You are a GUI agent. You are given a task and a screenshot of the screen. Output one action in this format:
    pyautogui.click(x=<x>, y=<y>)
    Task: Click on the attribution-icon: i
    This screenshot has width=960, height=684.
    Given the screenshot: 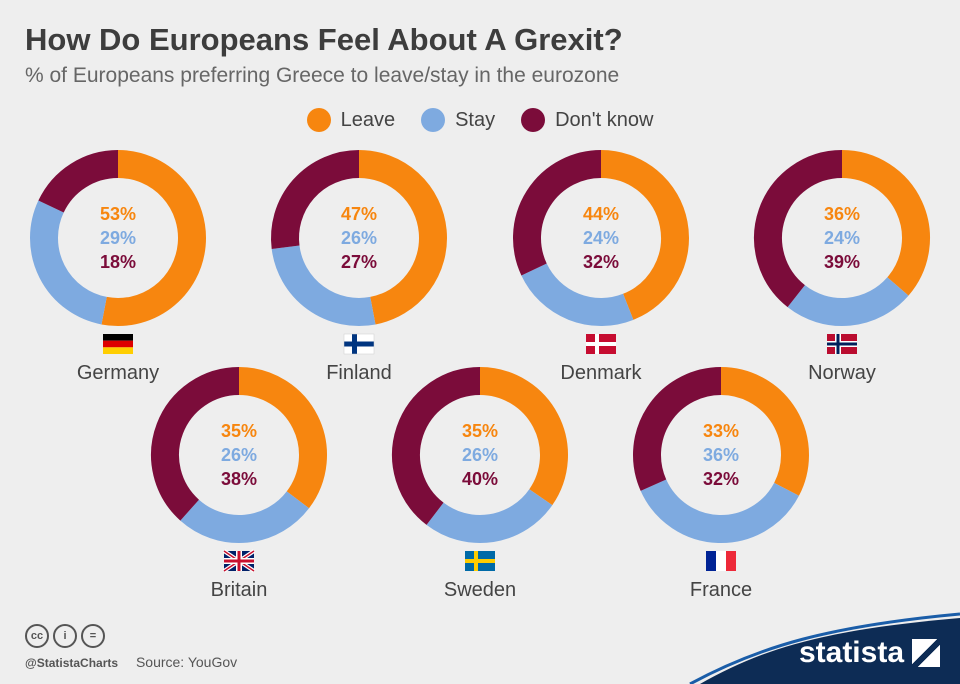 What is the action you would take?
    pyautogui.click(x=65, y=636)
    